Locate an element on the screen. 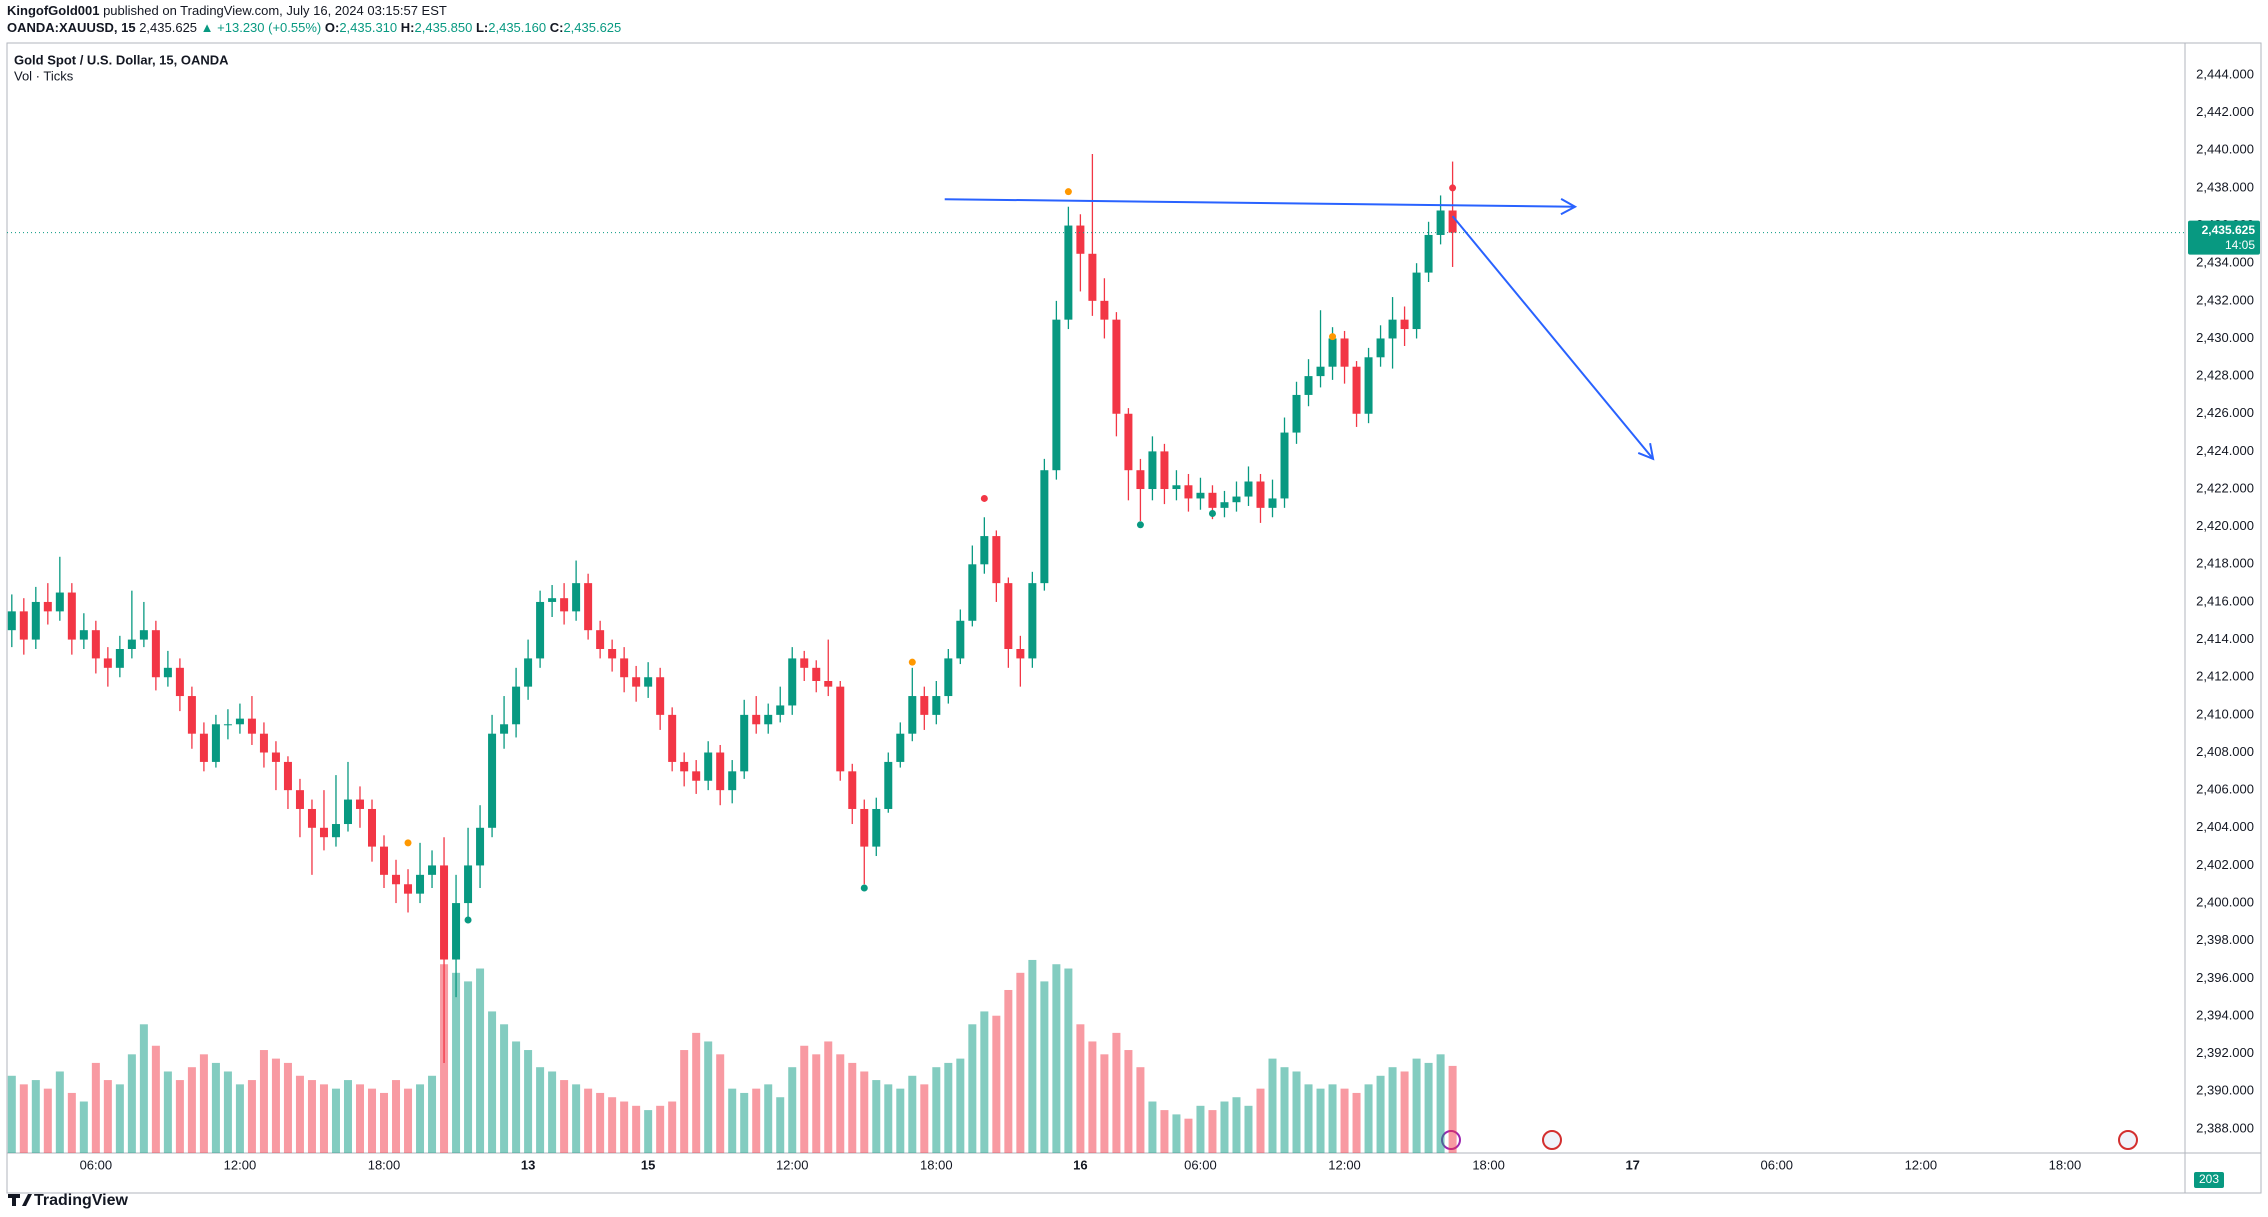 The image size is (2268, 1217). x-tick-label: 18:00 is located at coordinates (384, 1164).